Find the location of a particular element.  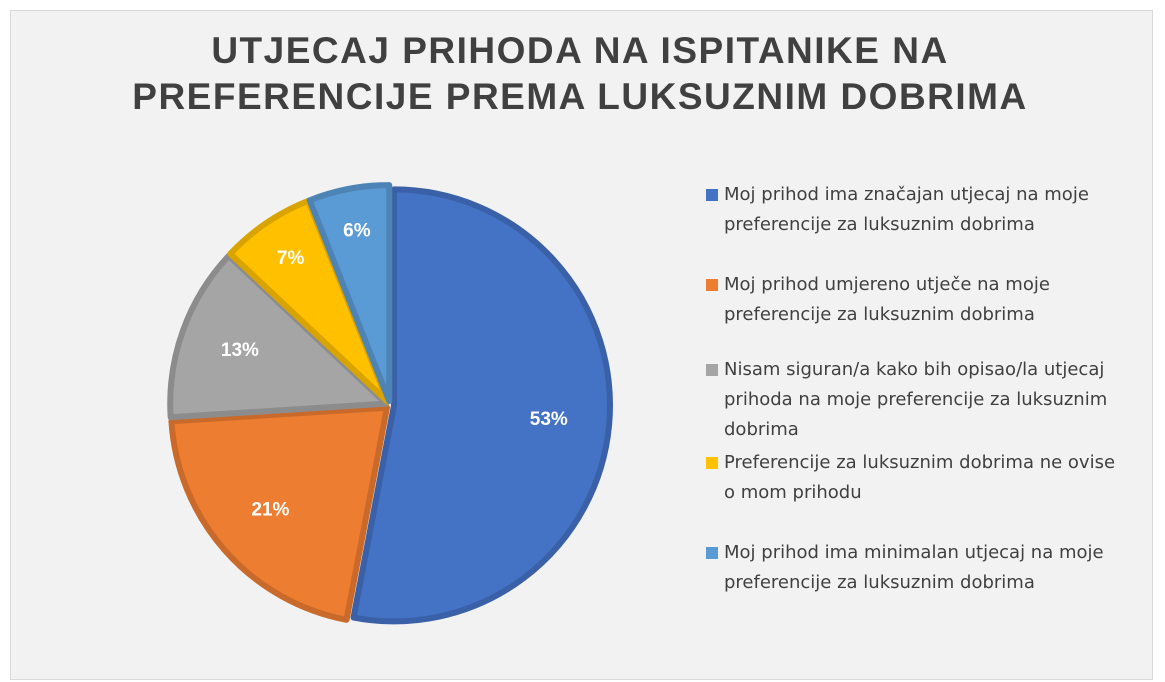

data-label: 13% is located at coordinates (240, 350).